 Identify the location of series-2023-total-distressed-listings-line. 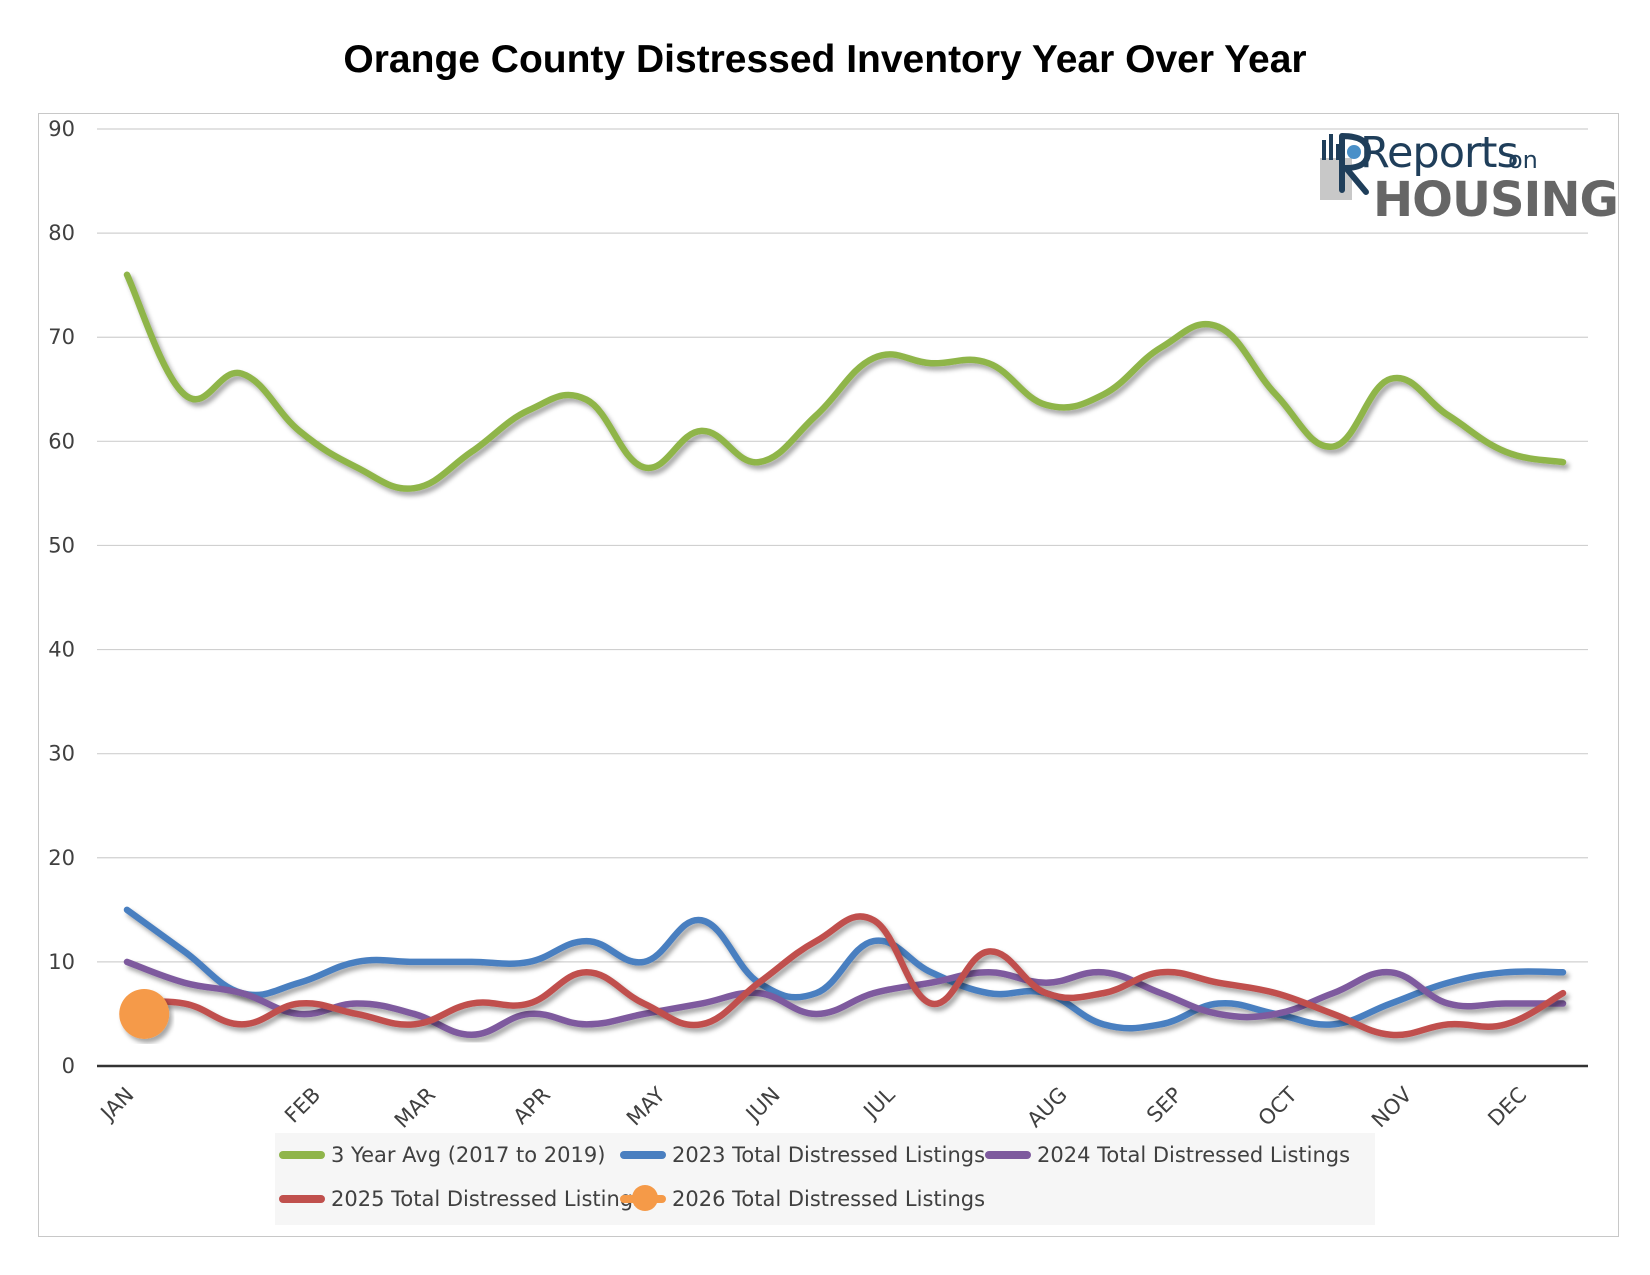
(845, 969).